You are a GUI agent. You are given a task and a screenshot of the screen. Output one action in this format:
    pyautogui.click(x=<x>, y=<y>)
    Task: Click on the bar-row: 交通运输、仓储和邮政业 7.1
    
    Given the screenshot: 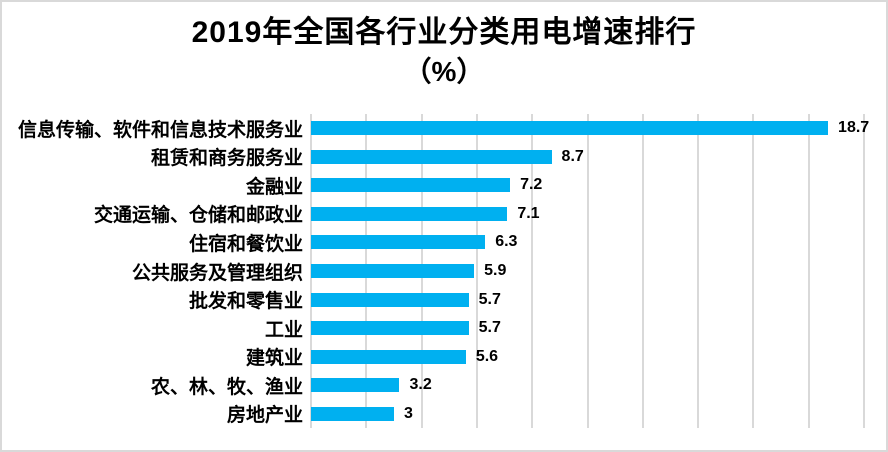 What is the action you would take?
    pyautogui.click(x=444, y=214)
    